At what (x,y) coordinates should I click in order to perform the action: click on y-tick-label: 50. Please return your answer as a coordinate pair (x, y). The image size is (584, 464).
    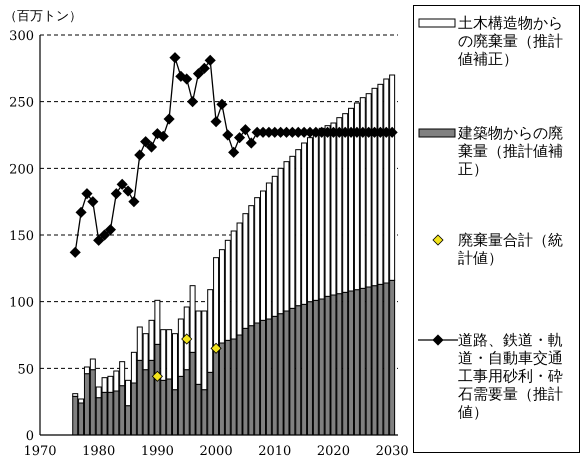
    Looking at the image, I should click on (25, 370).